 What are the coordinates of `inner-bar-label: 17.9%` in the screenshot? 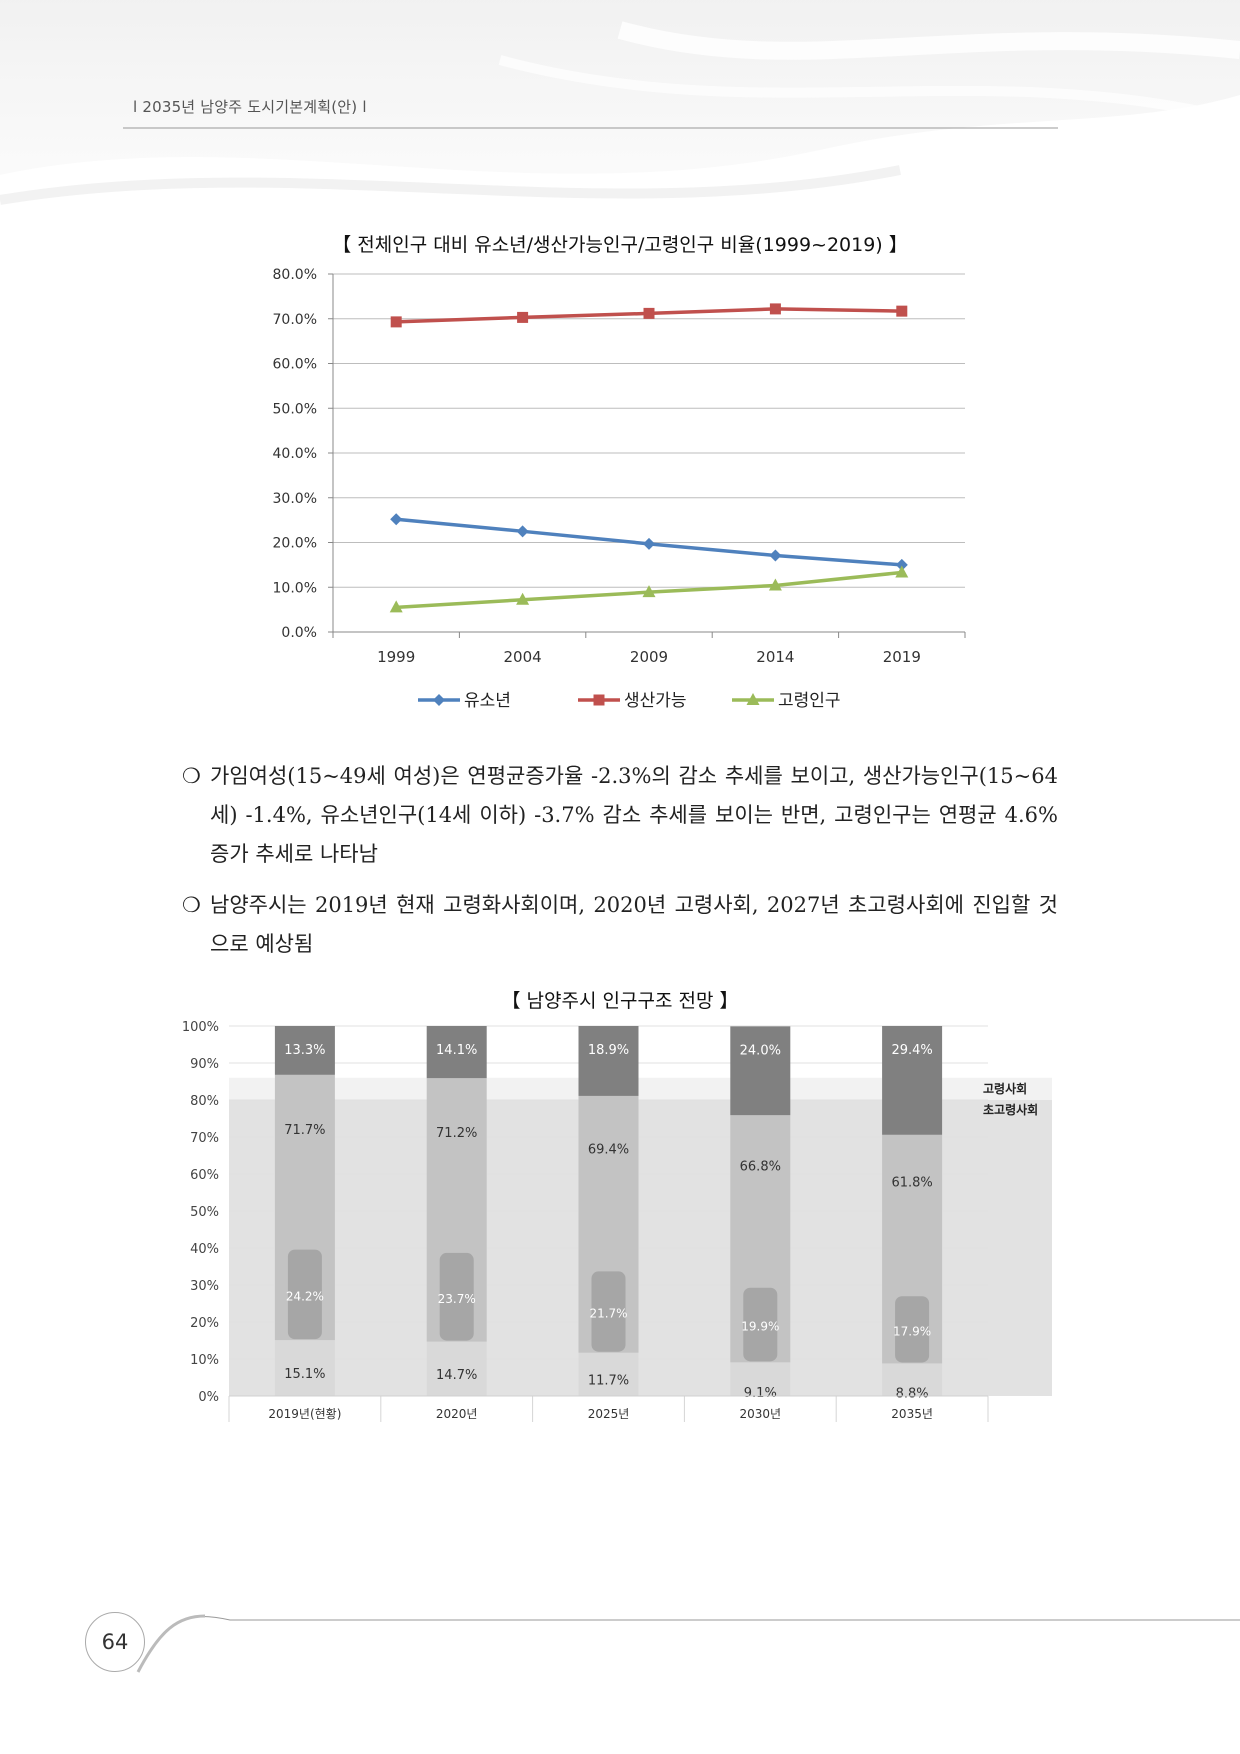 It's located at (912, 1331).